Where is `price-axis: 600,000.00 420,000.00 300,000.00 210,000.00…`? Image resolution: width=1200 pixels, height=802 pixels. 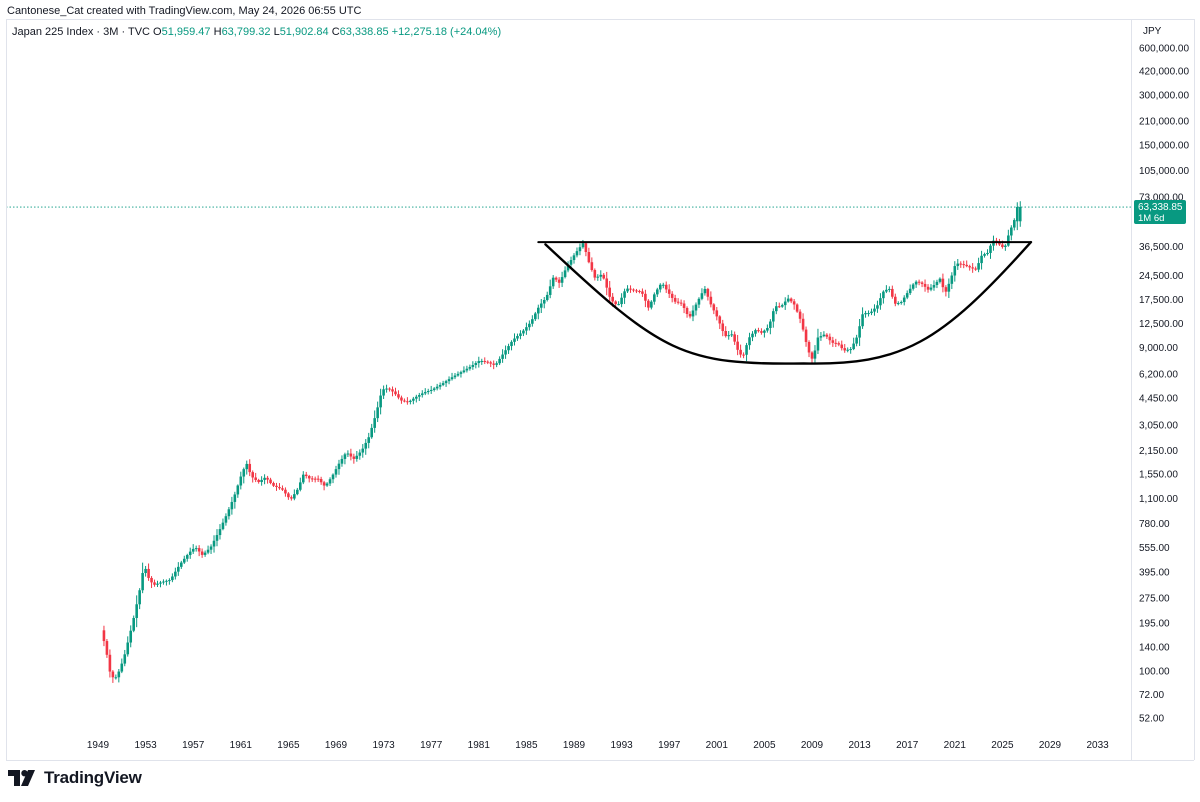
price-axis: 600,000.00 420,000.00 300,000.00 210,000.00… is located at coordinates (1164, 384).